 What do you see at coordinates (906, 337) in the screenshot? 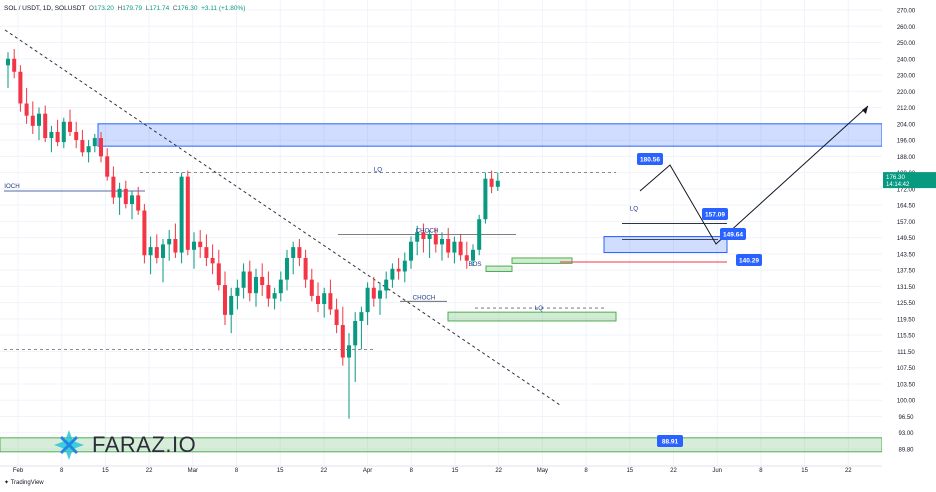
I see `price-tick-label: 115.50` at bounding box center [906, 337].